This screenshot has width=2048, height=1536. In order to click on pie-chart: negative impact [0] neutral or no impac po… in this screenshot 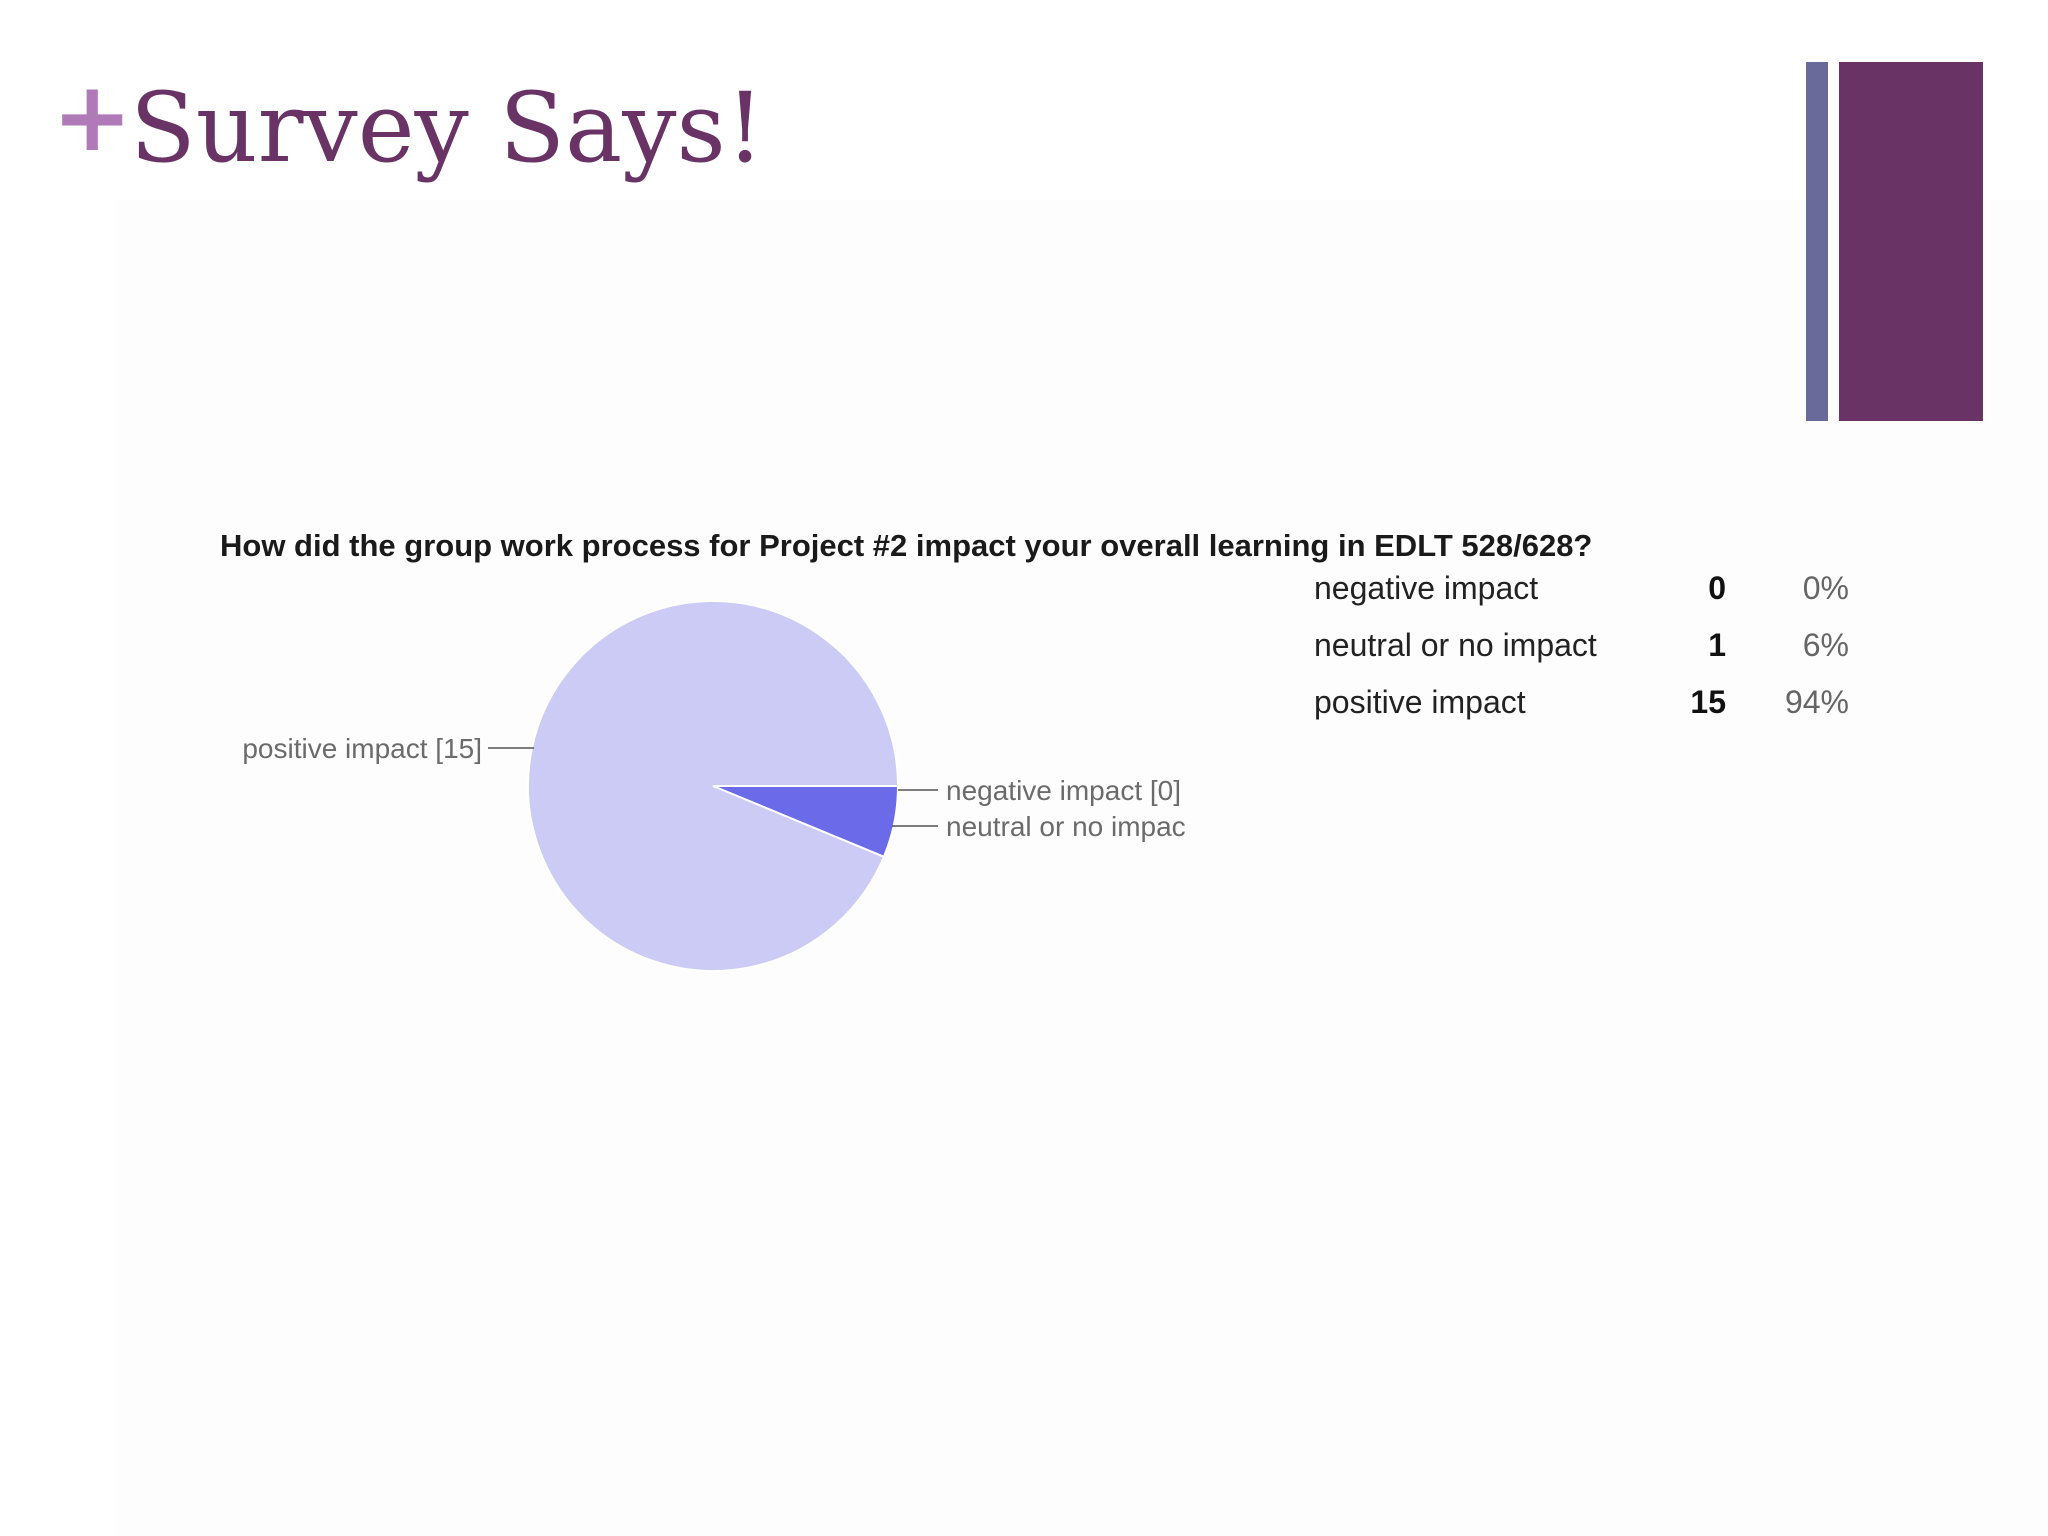, I will do `click(714, 786)`.